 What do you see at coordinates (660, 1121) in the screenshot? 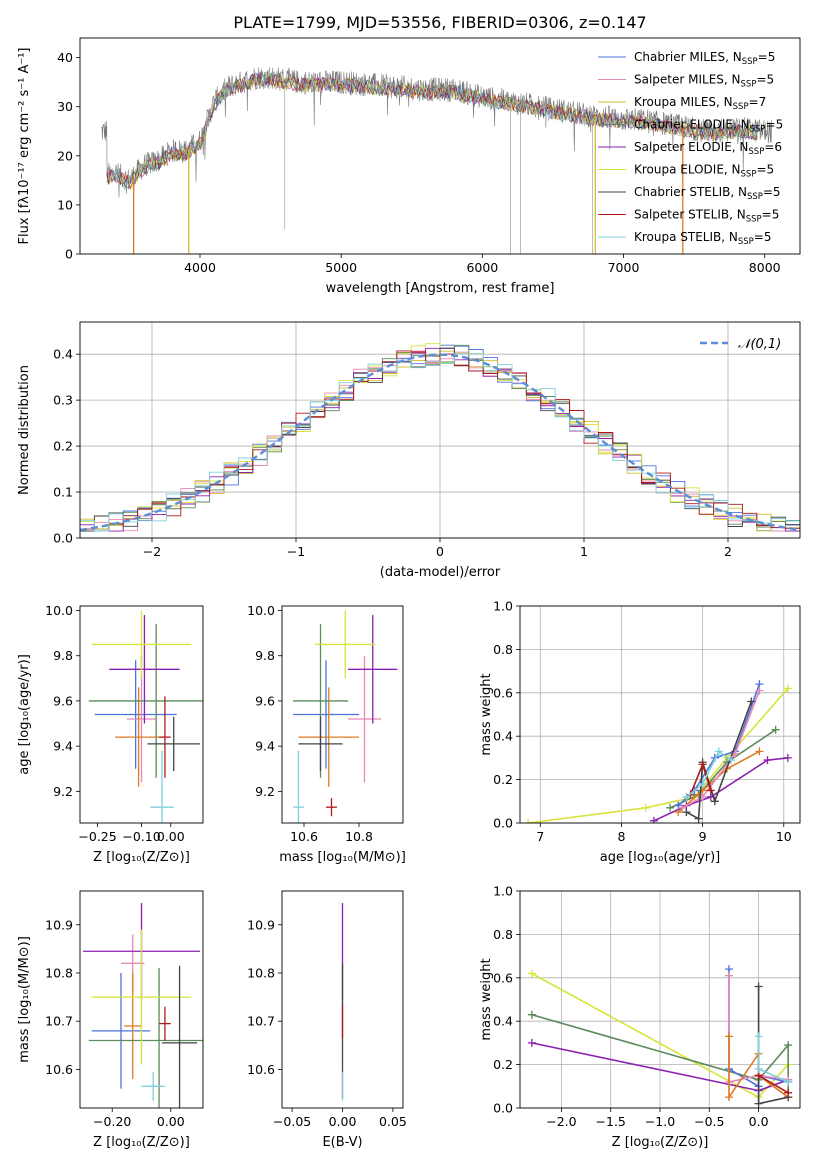
I see `x-tick-label: −1.0` at bounding box center [660, 1121].